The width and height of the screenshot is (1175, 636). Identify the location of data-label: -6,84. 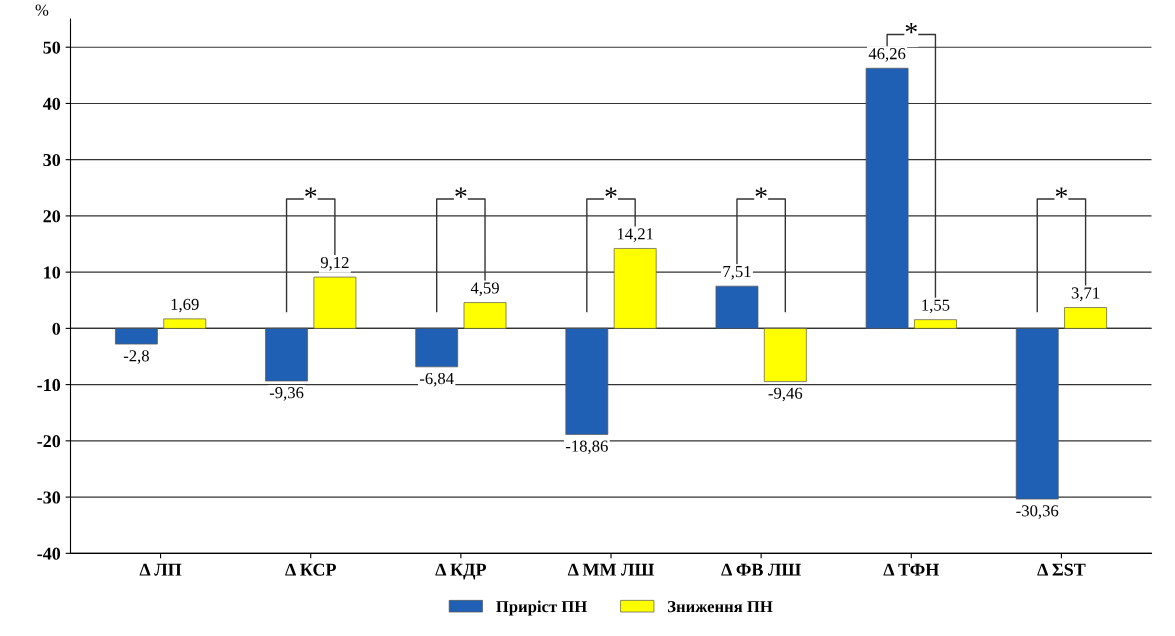
(436, 379).